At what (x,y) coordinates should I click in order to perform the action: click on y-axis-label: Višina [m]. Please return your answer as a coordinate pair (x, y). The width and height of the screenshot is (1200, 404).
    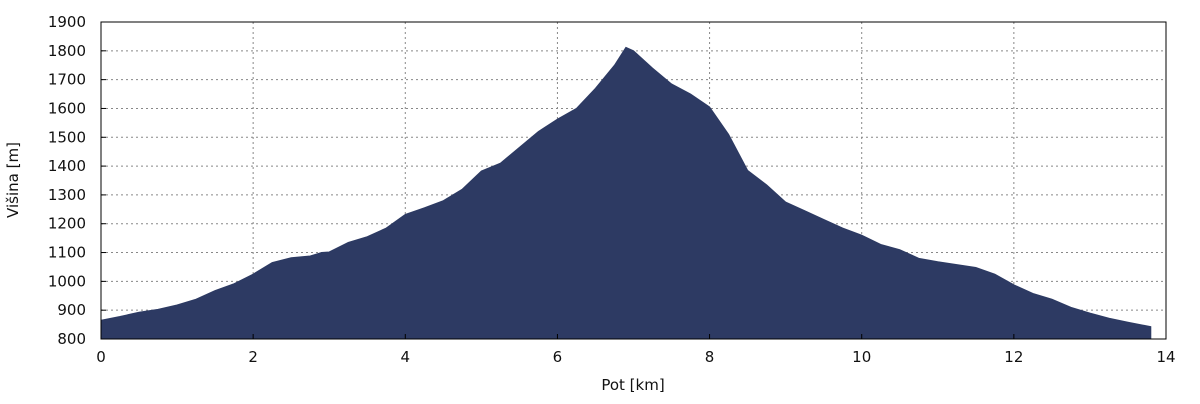
    Looking at the image, I should click on (13, 180).